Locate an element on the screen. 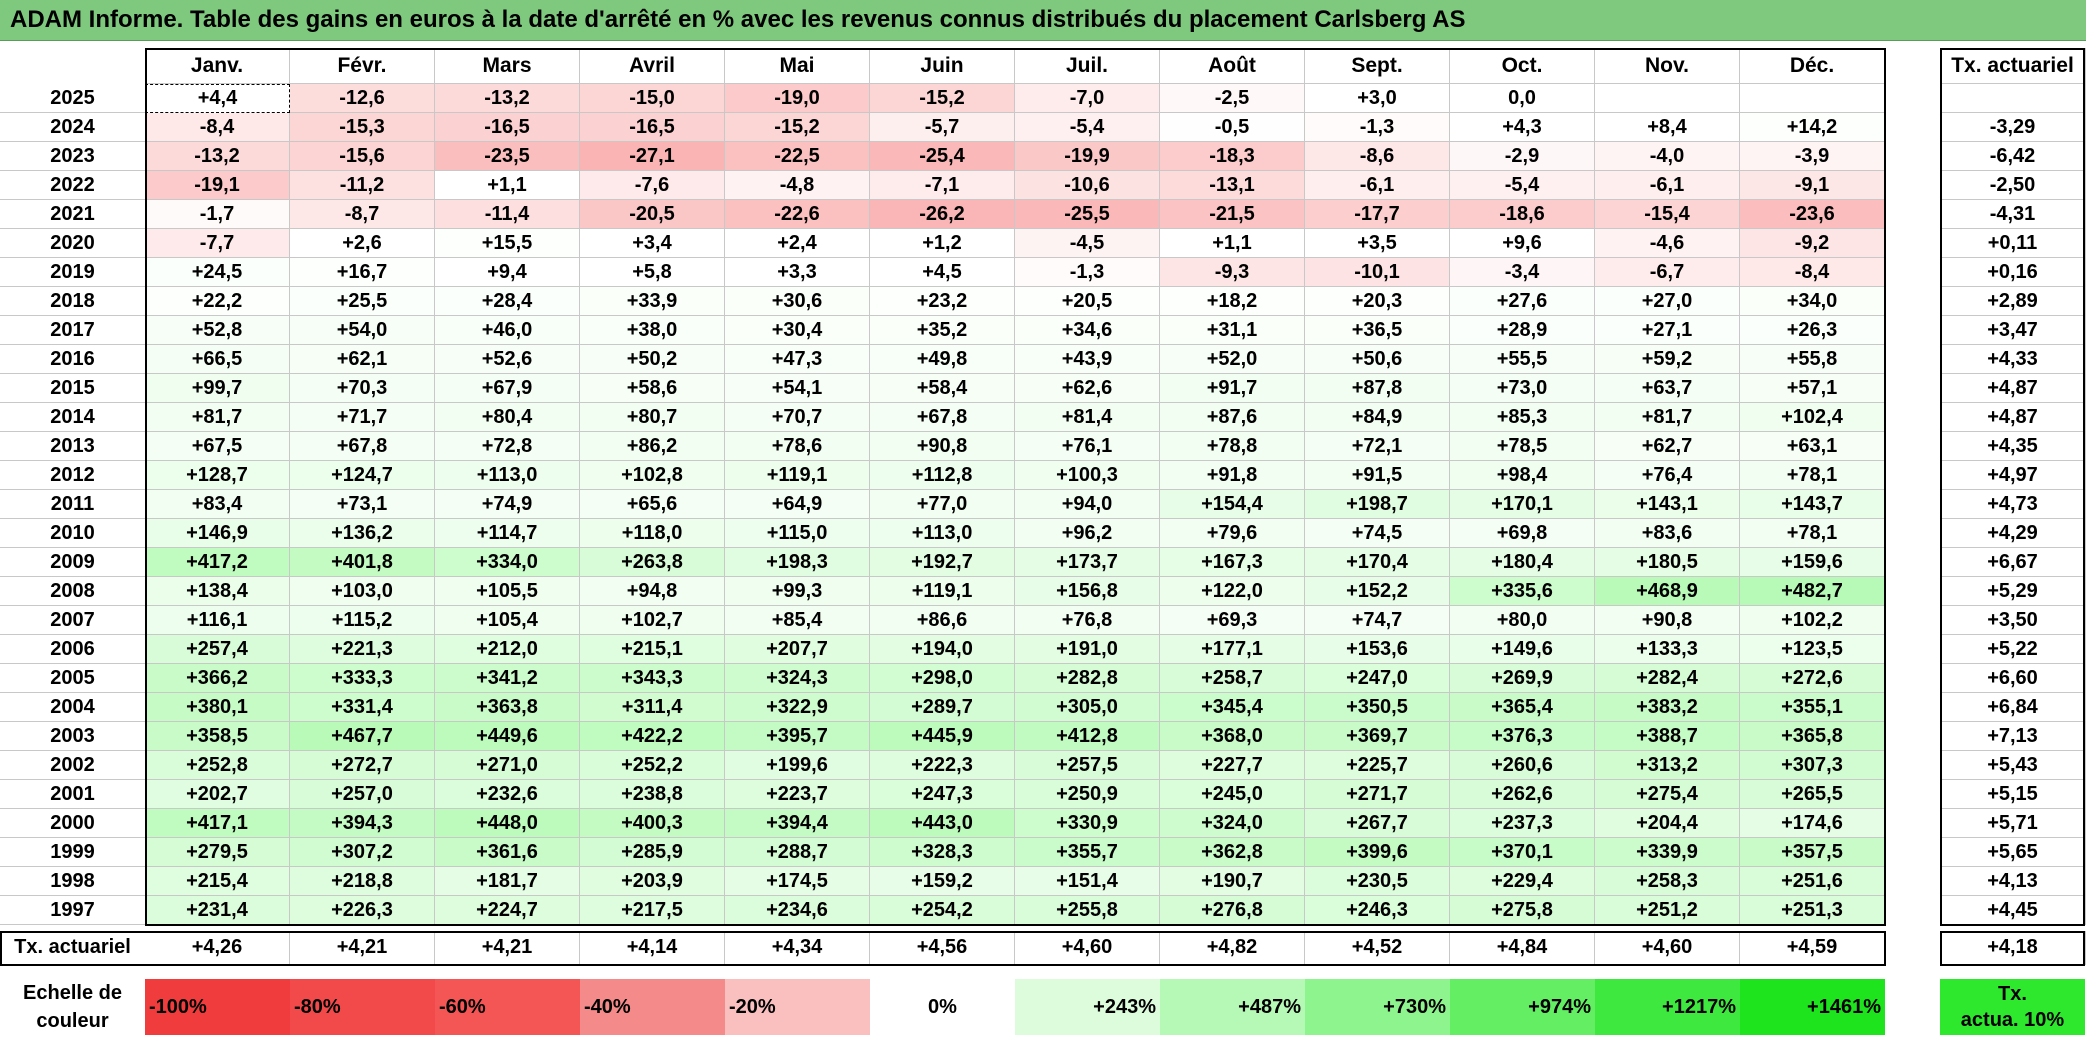 The height and width of the screenshot is (1037, 2086). gain-cell: +83,6 is located at coordinates (1667, 533).